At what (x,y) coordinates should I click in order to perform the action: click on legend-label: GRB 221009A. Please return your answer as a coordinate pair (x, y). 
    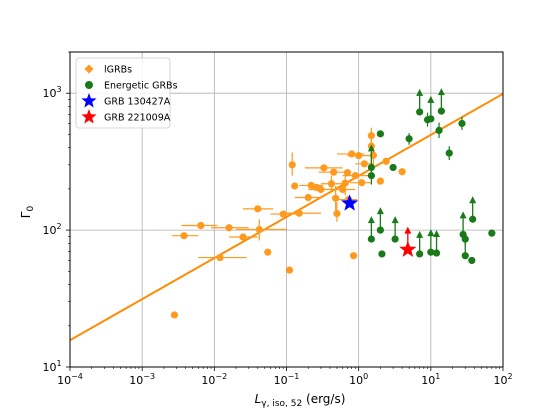
    Looking at the image, I should click on (137, 118).